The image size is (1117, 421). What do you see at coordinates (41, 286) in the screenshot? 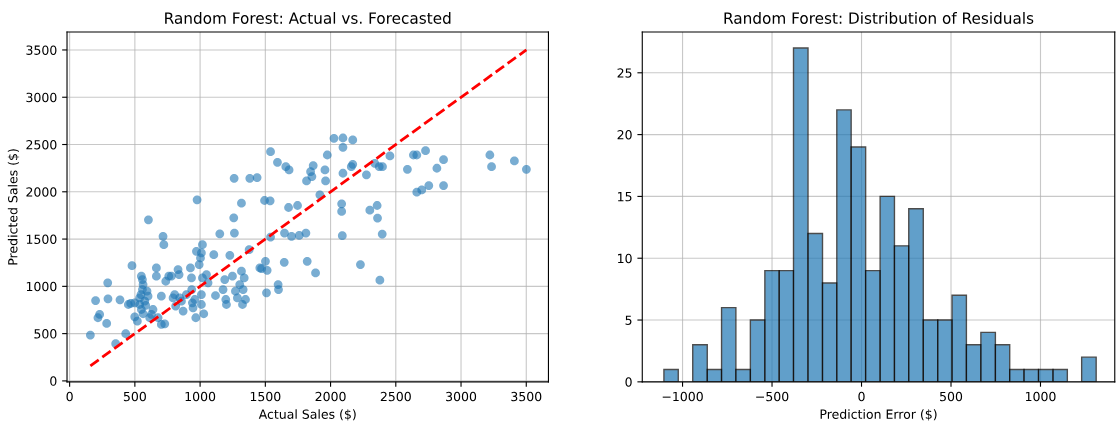
I see `y-tick-label: 1000` at bounding box center [41, 286].